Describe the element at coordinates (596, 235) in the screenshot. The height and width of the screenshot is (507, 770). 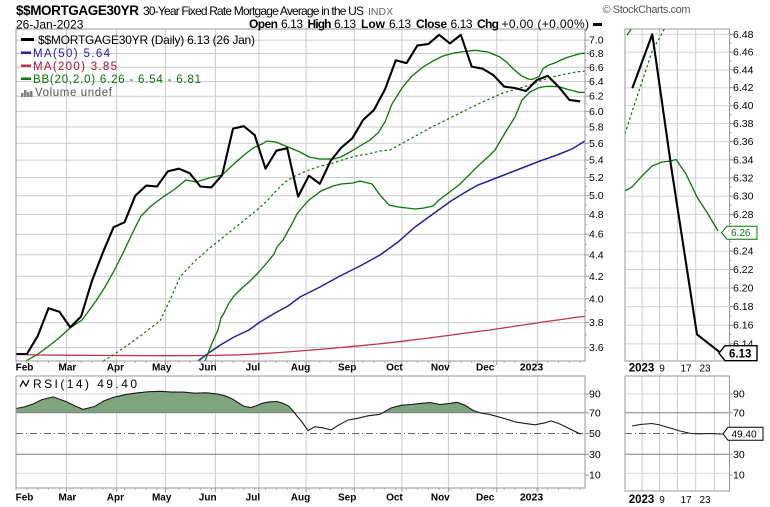
I see `svg-text: 4.6` at that location.